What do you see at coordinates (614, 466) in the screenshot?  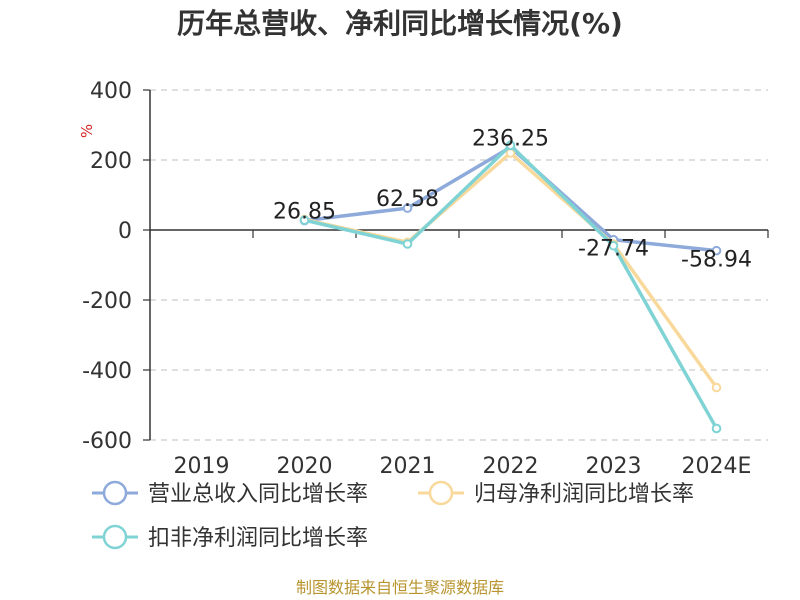 I see `x-tick-label: 2023` at bounding box center [614, 466].